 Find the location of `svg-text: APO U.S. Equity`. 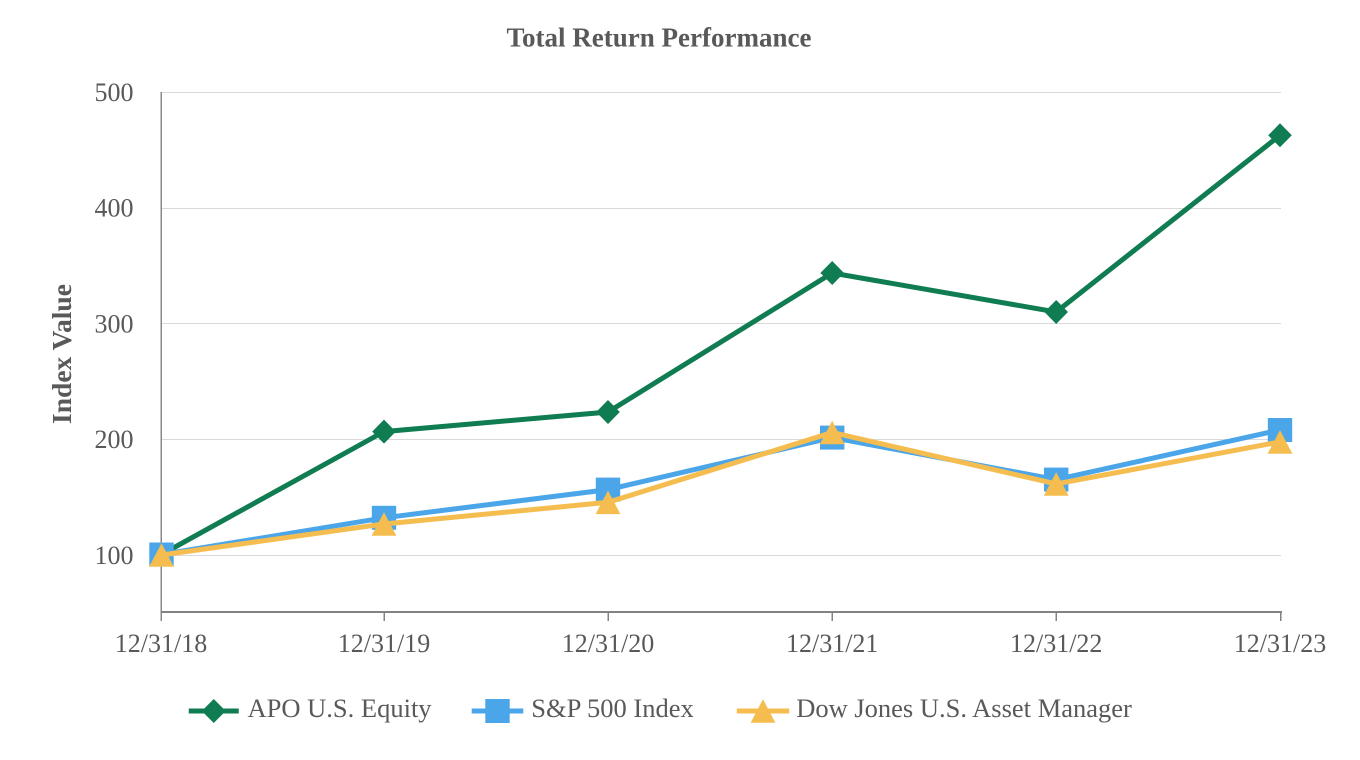

svg-text: APO U.S. Equity is located at coordinates (340, 708).